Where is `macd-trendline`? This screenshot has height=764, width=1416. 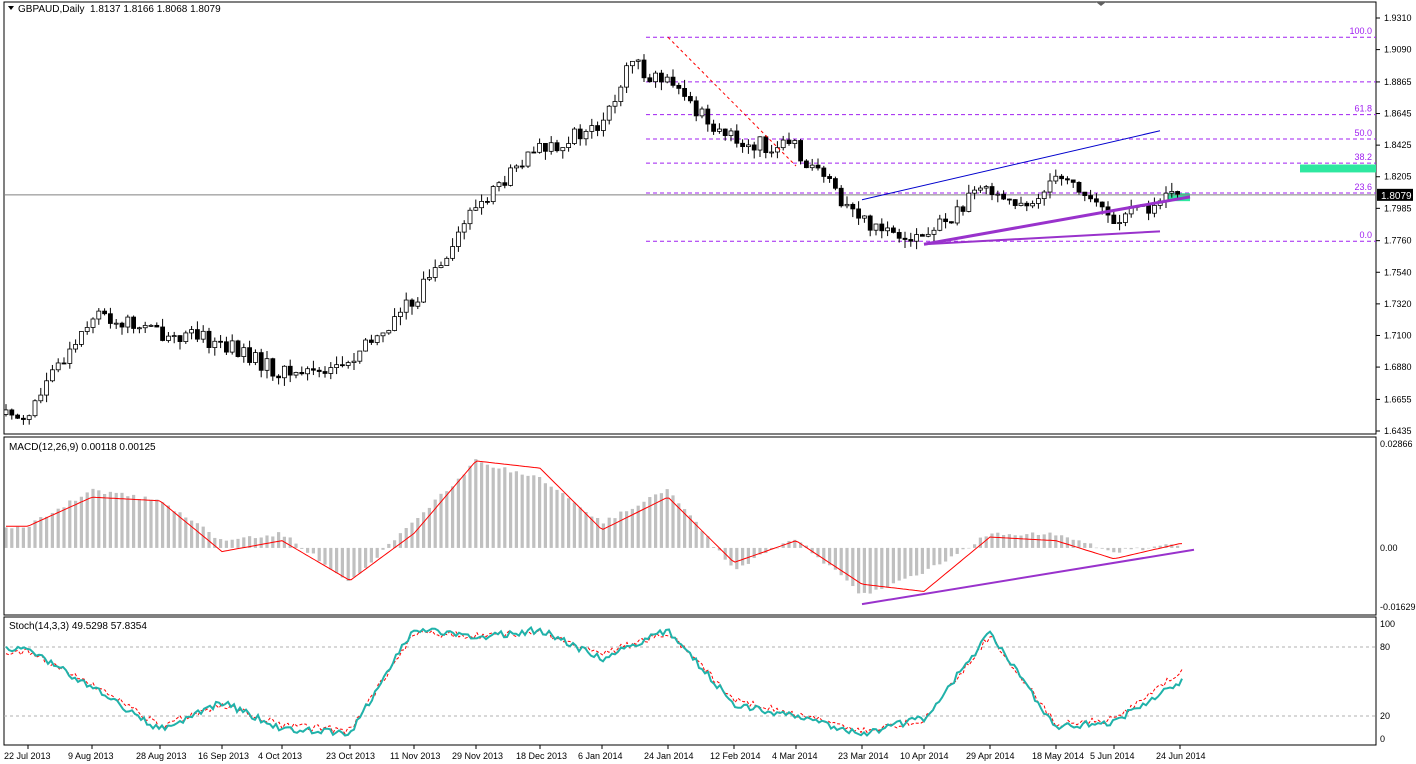
macd-trendline is located at coordinates (1028, 577).